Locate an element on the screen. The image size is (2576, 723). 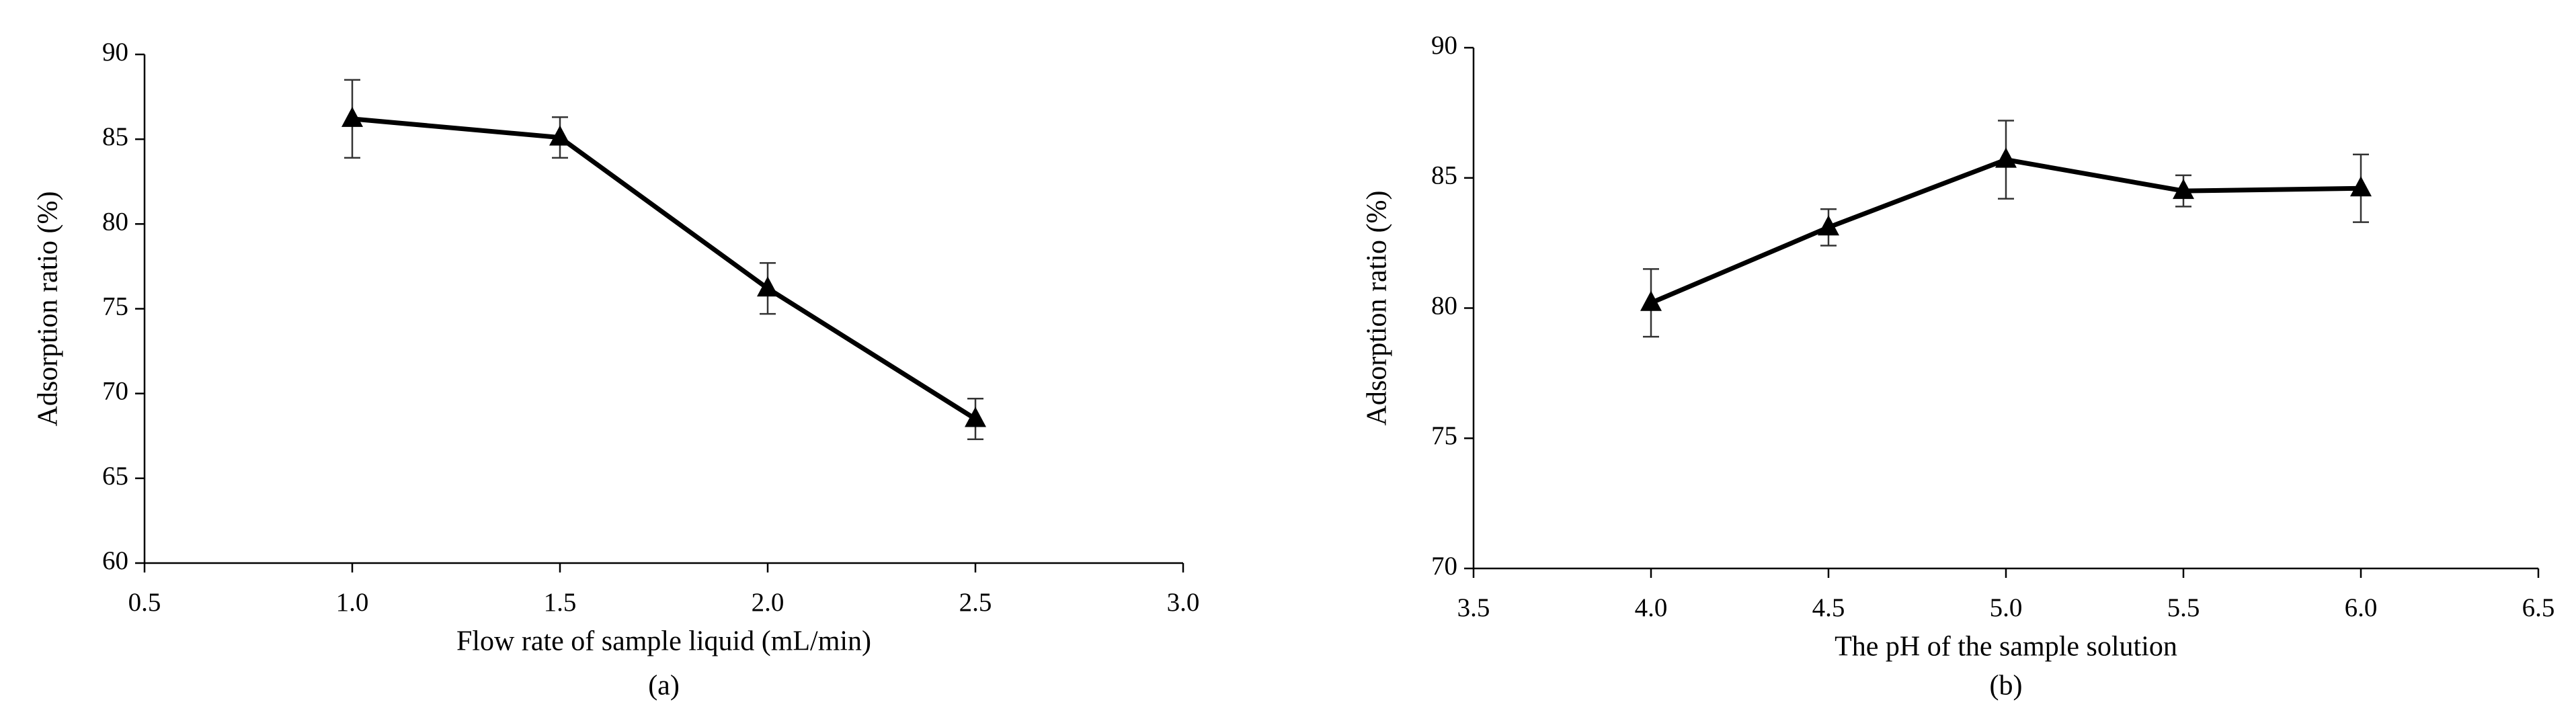
x-tick-label: 5.5 is located at coordinates (2183, 607).